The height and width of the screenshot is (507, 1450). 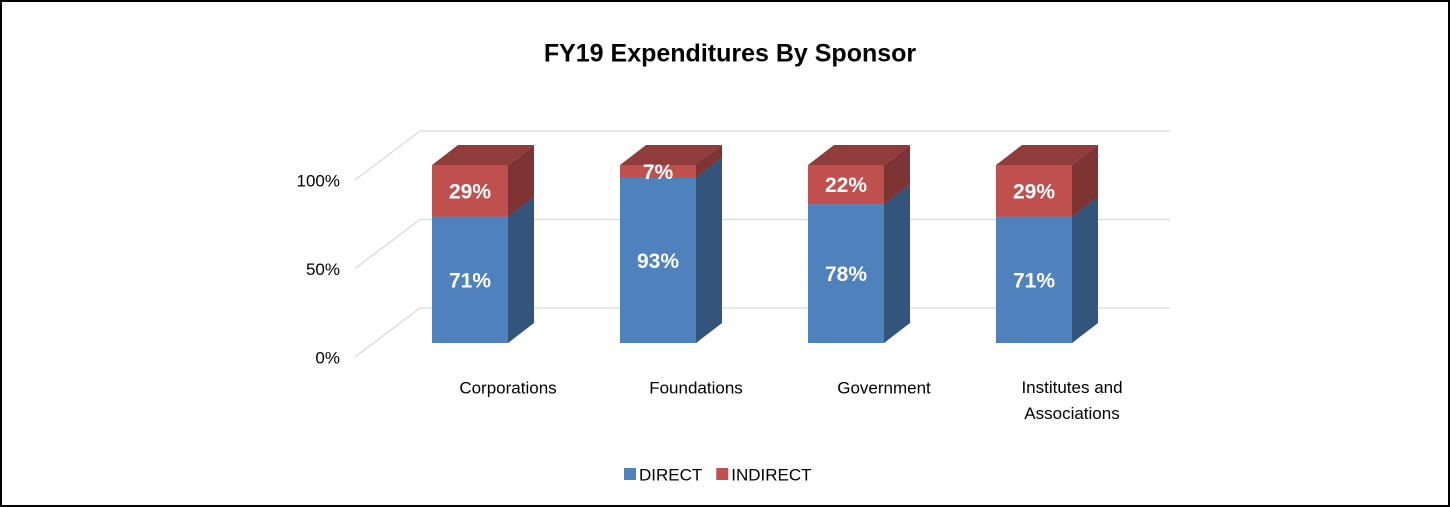 What do you see at coordinates (696, 387) in the screenshot?
I see `x-tick-label: Foundations` at bounding box center [696, 387].